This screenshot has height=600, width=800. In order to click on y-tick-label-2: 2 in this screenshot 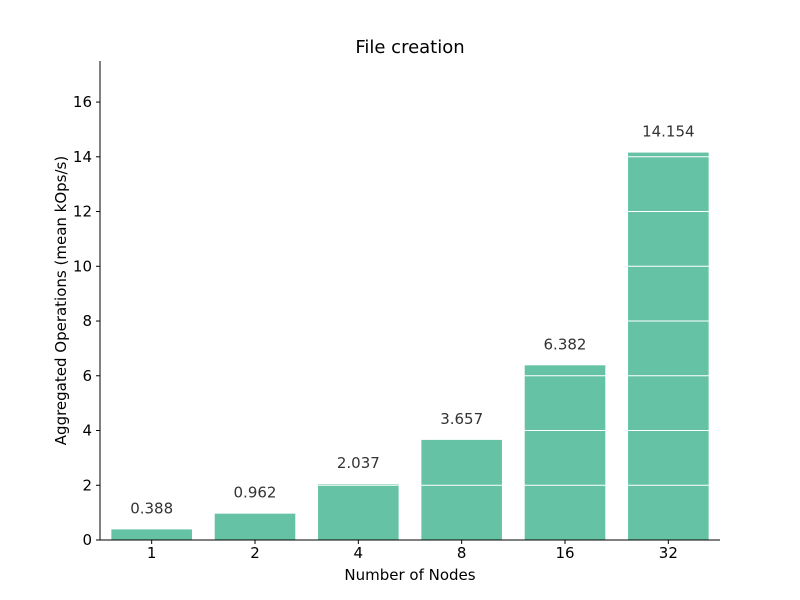, I will do `click(87, 485)`.